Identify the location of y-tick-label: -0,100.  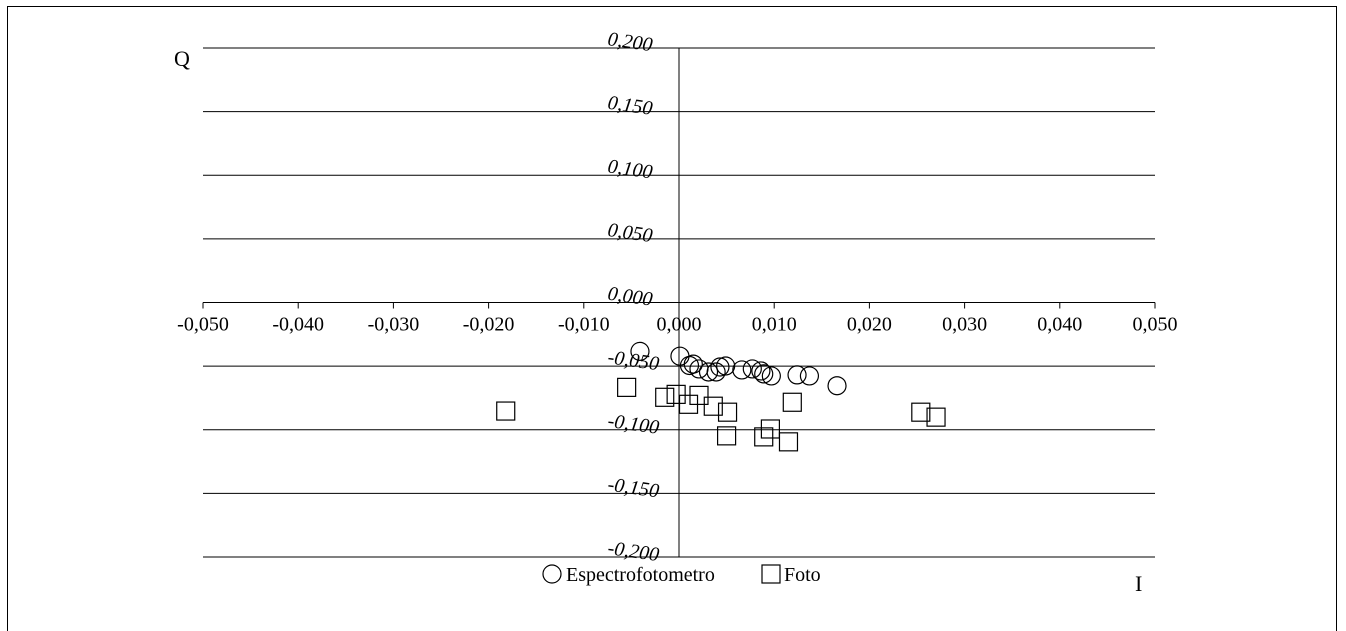
(633, 424).